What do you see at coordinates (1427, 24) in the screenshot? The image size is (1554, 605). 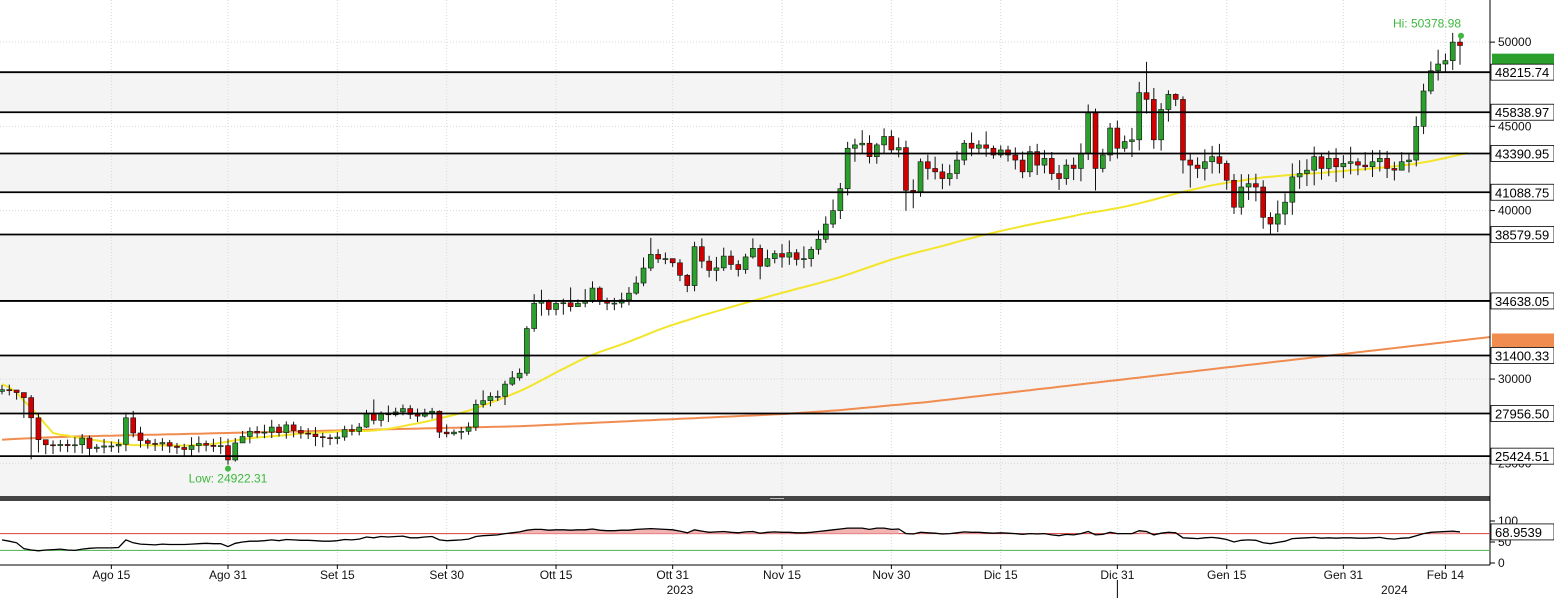 I see `high-annotation: Hi: 50378.98` at bounding box center [1427, 24].